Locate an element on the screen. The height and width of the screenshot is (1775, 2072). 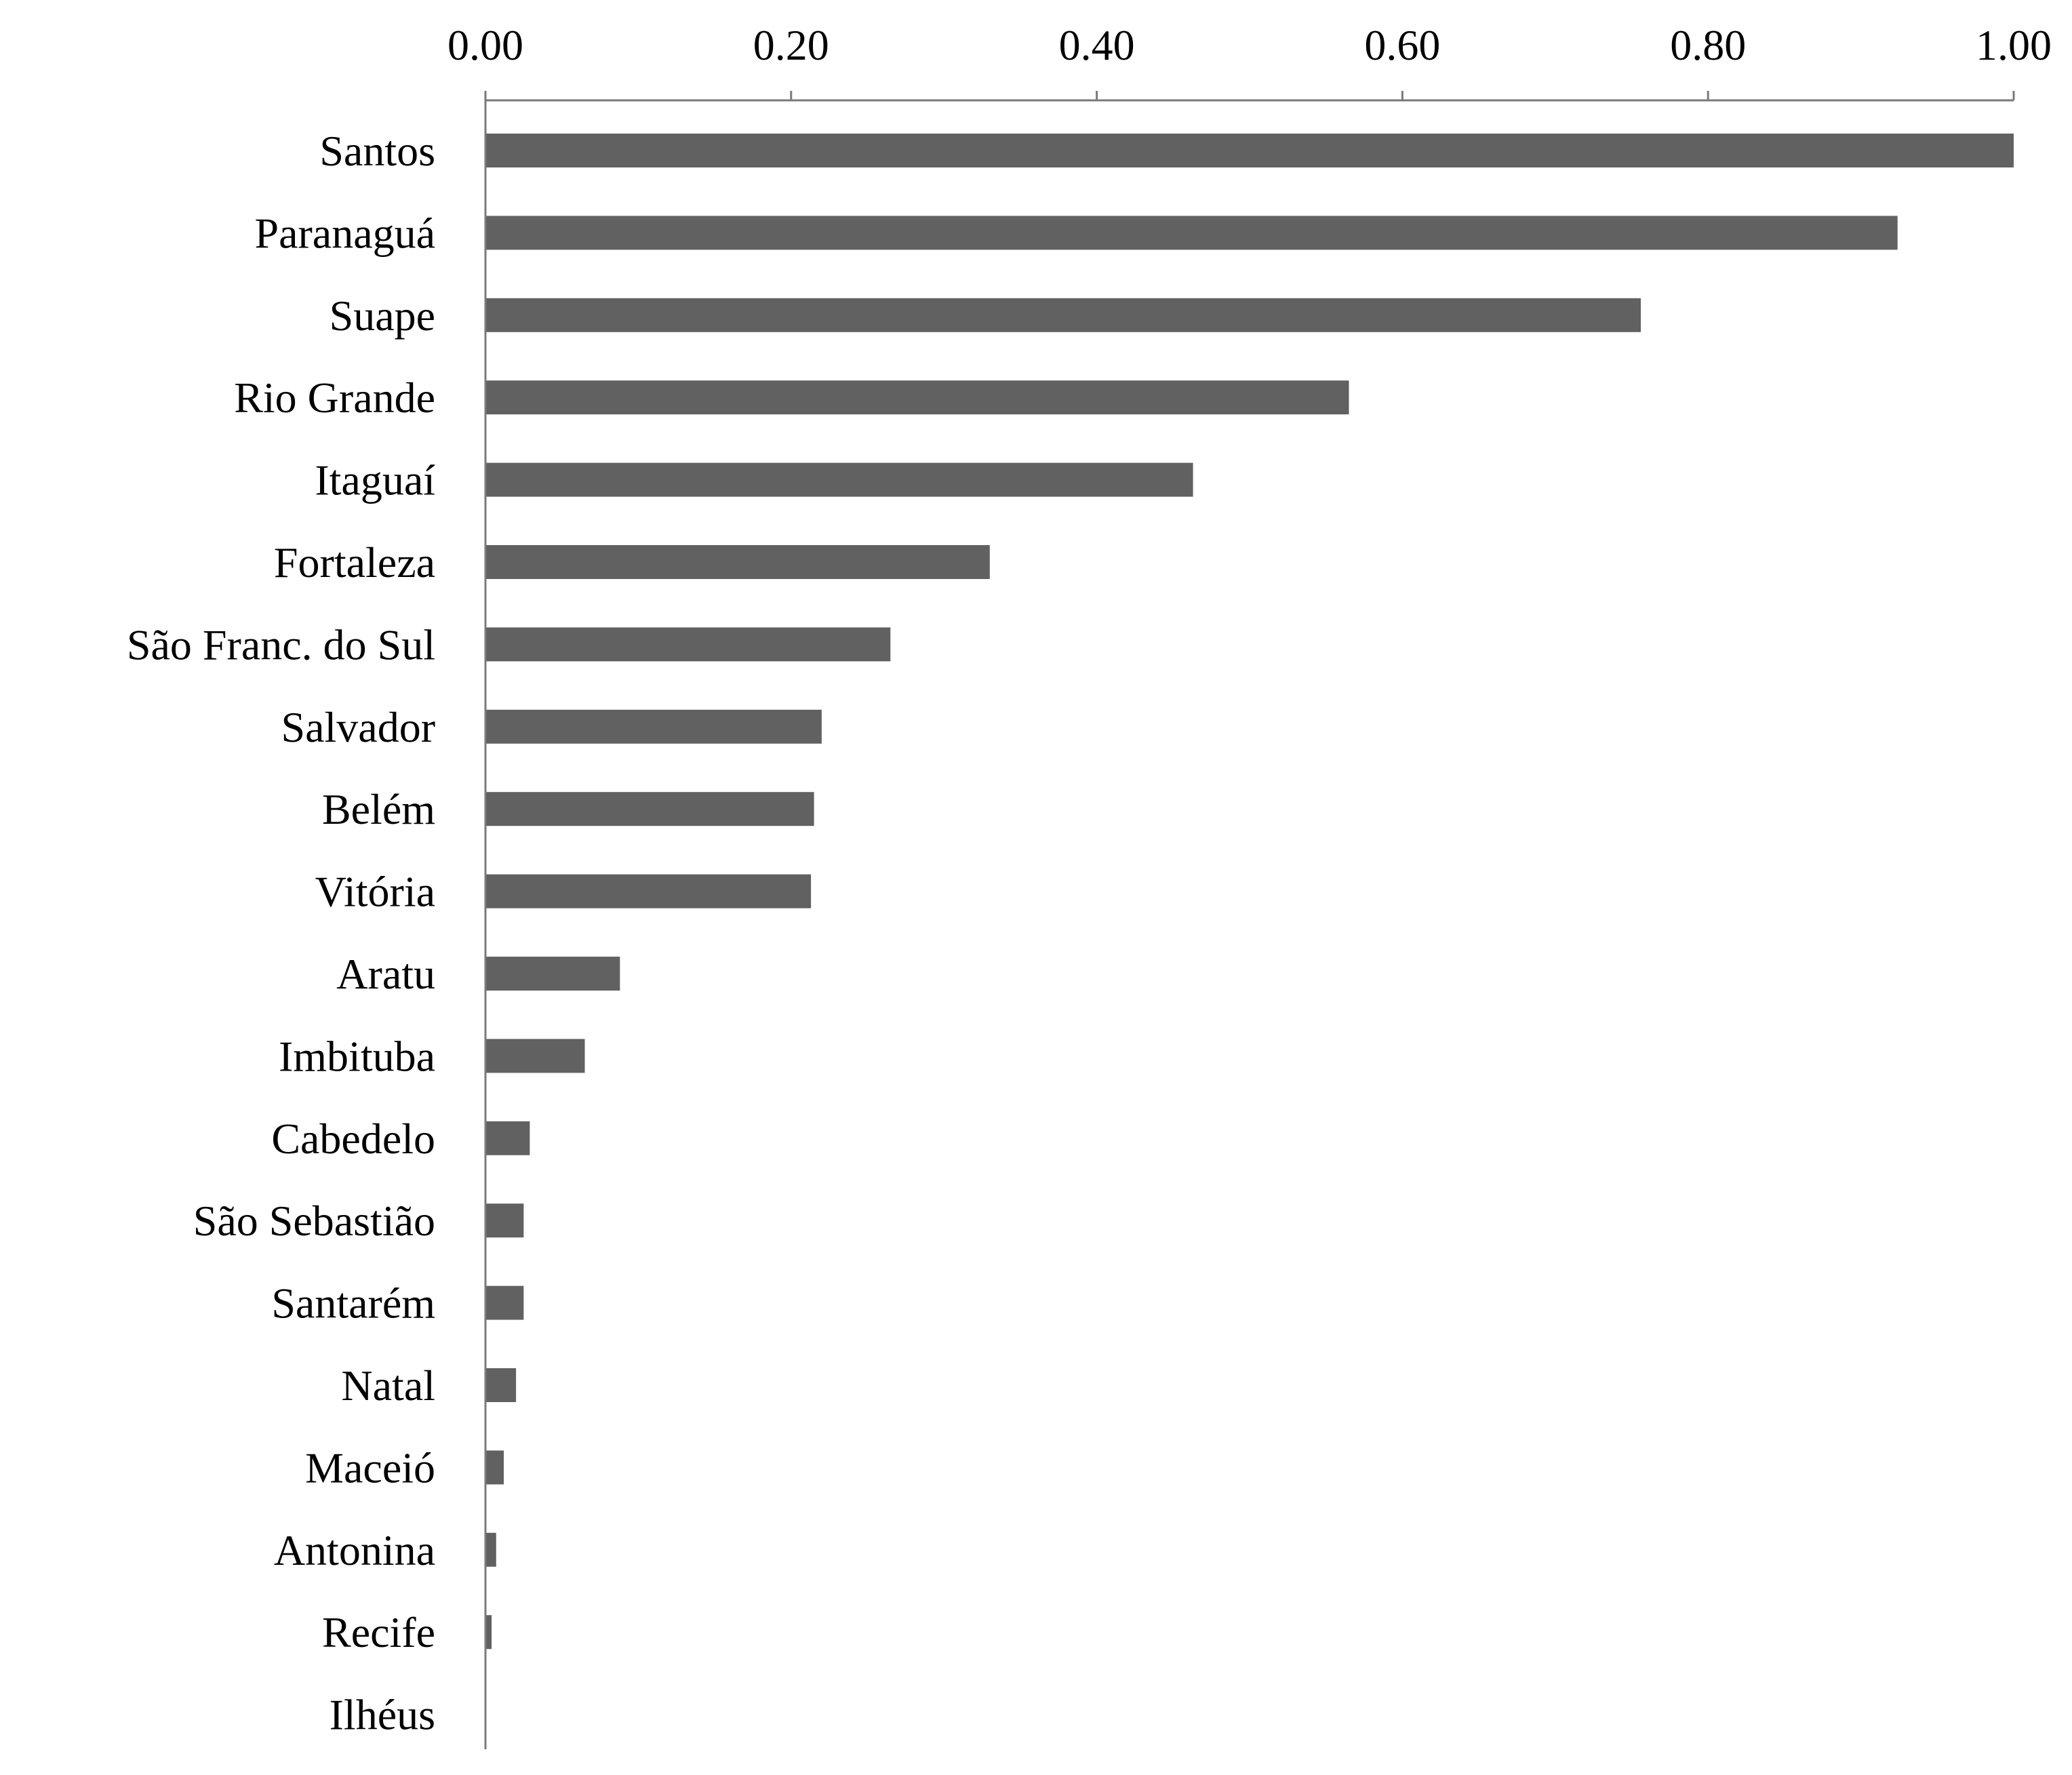
category-label: Cabedelo is located at coordinates (353, 1139).